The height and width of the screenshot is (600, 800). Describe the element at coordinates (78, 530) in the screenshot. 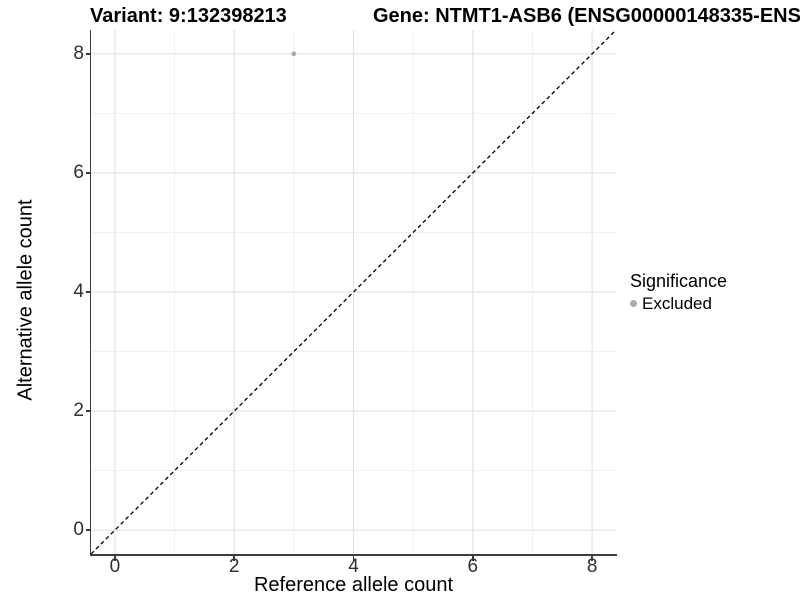

I see `y-tick-label: 0` at that location.